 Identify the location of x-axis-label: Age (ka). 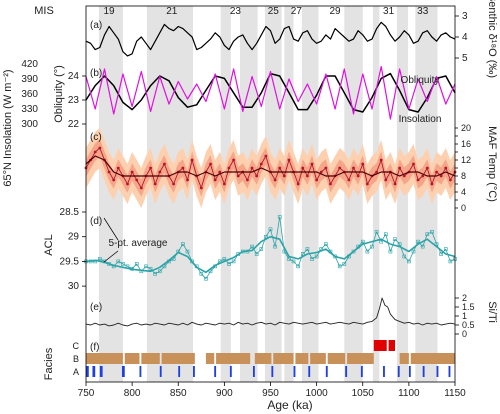
(289, 405).